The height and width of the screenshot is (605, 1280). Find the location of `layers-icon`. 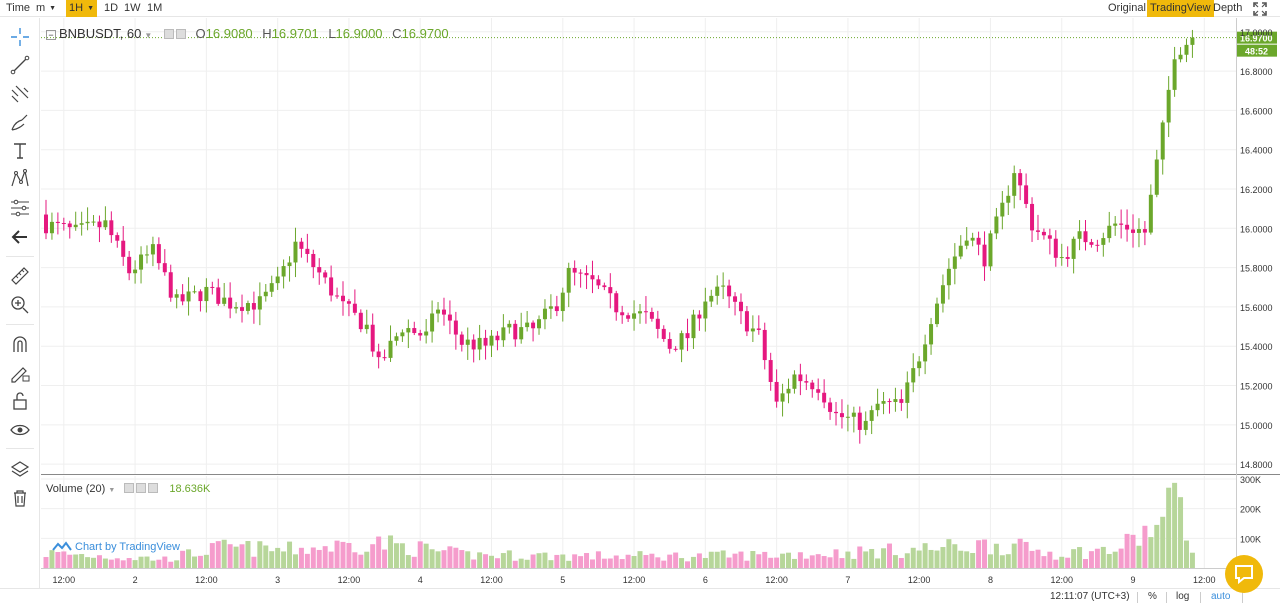

layers-icon is located at coordinates (20, 470).